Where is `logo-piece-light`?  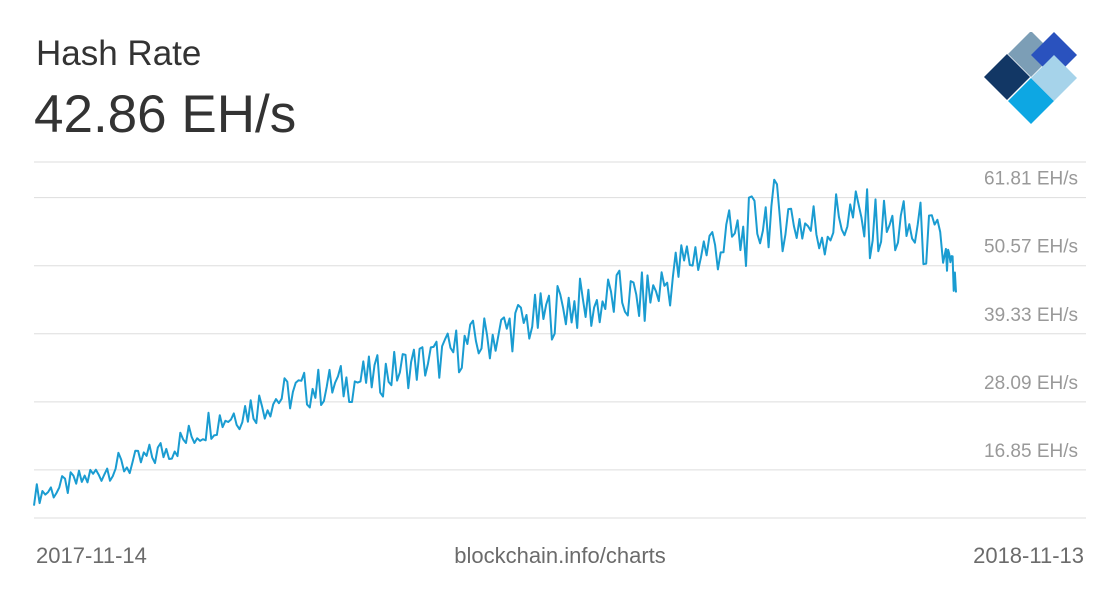 logo-piece-light is located at coordinates (1054, 78).